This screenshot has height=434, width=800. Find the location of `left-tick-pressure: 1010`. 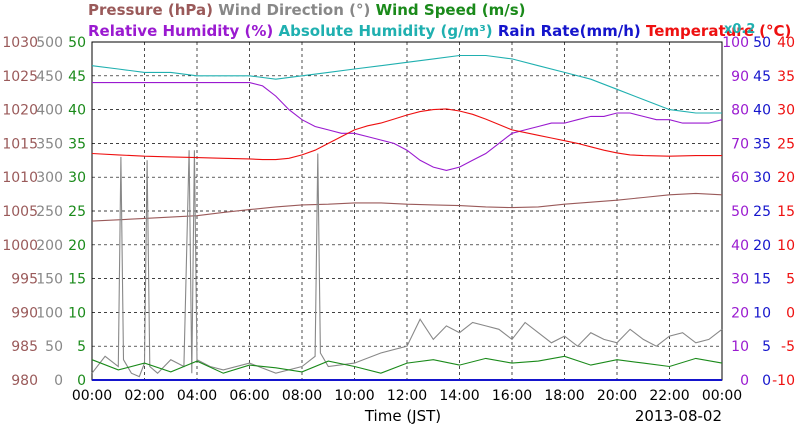

left-tick-pressure: 1010 is located at coordinates (20, 178).